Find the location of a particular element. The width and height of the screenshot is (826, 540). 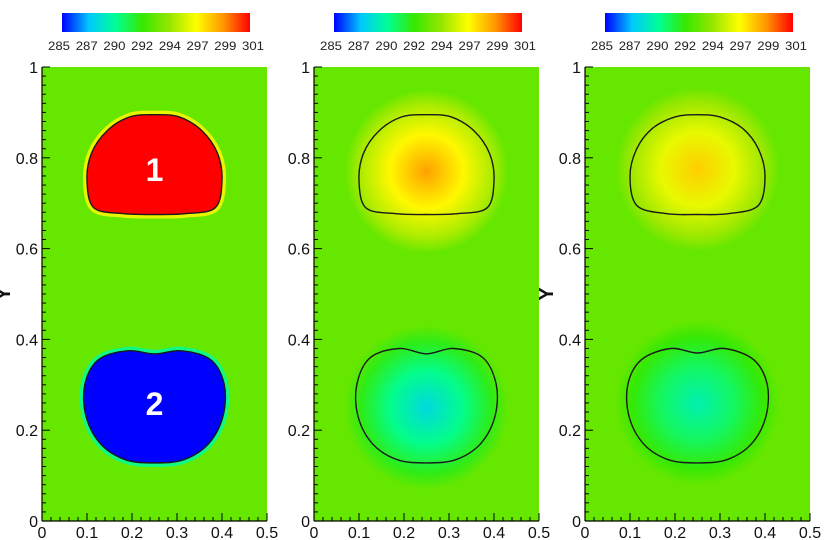

blob-label: 2 is located at coordinates (155, 404).